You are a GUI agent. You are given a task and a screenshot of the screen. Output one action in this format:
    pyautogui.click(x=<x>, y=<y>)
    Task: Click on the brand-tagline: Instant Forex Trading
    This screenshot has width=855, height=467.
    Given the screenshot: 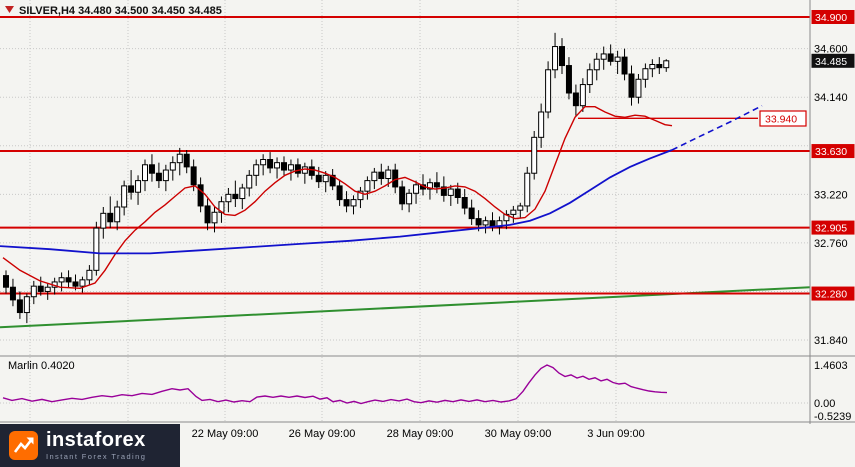 What is the action you would take?
    pyautogui.click(x=96, y=457)
    